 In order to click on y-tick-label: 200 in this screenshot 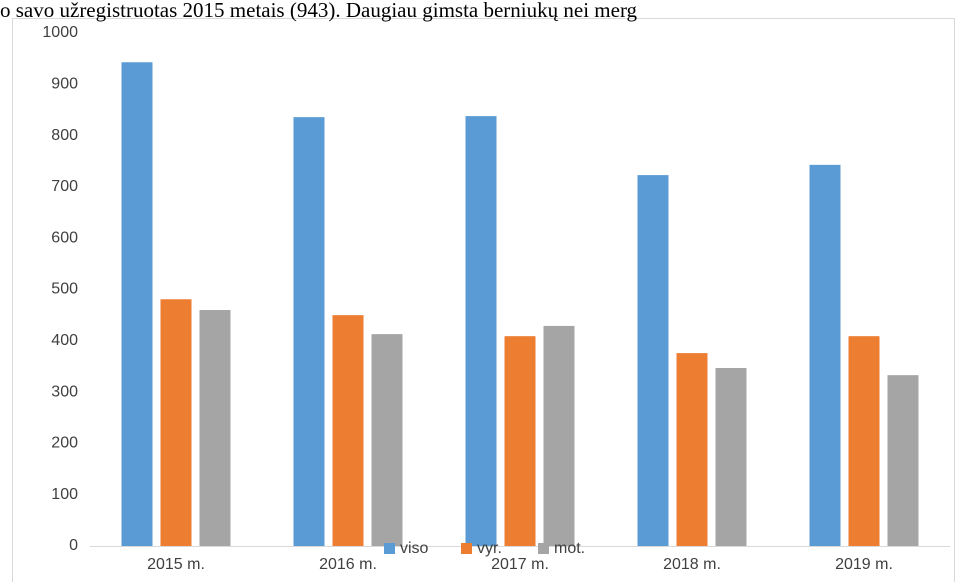, I will do `click(64, 443)`.